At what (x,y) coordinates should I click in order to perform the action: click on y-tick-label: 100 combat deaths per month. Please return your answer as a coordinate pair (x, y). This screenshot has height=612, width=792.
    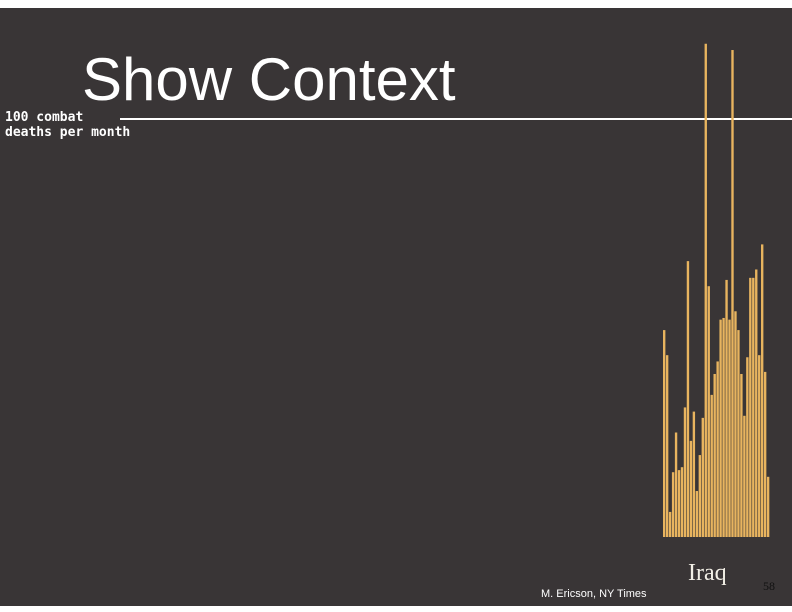
    Looking at the image, I should click on (68, 125).